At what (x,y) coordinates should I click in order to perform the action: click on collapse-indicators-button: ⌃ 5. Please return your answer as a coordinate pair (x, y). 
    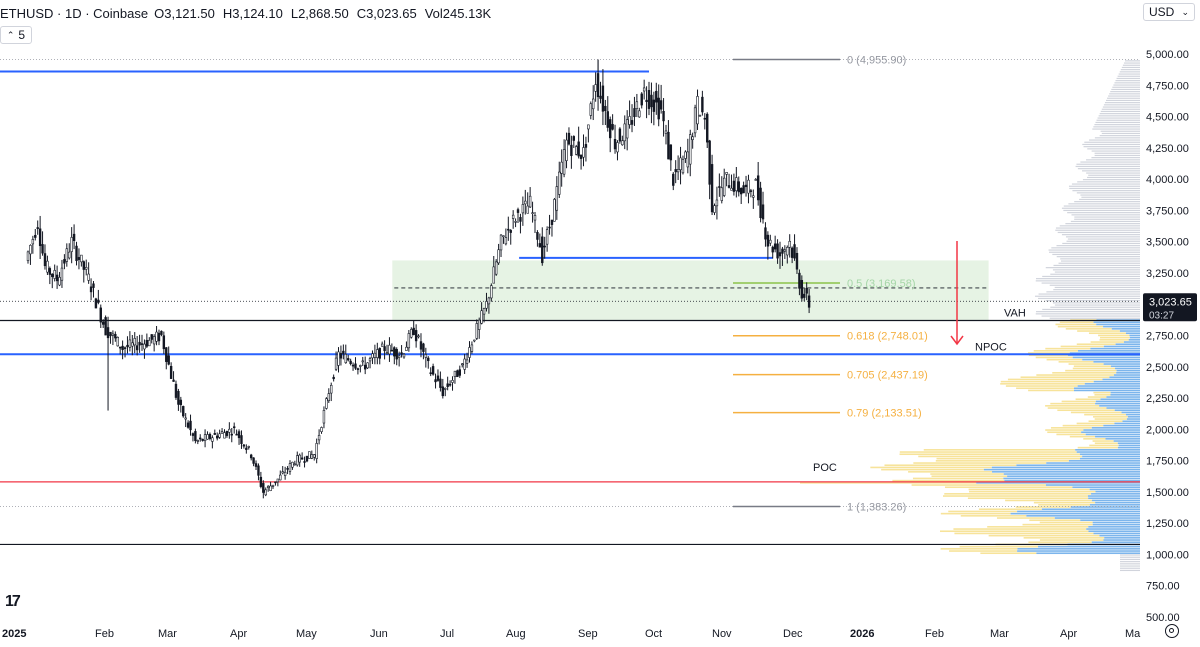
    Looking at the image, I should click on (16, 35).